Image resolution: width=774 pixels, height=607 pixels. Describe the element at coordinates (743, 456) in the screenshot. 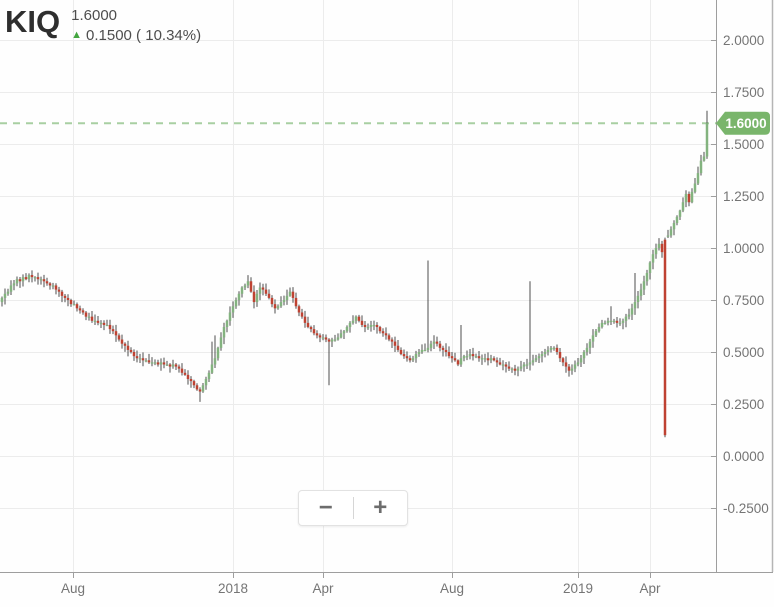

I see `y-axis-label: 0.0000` at that location.